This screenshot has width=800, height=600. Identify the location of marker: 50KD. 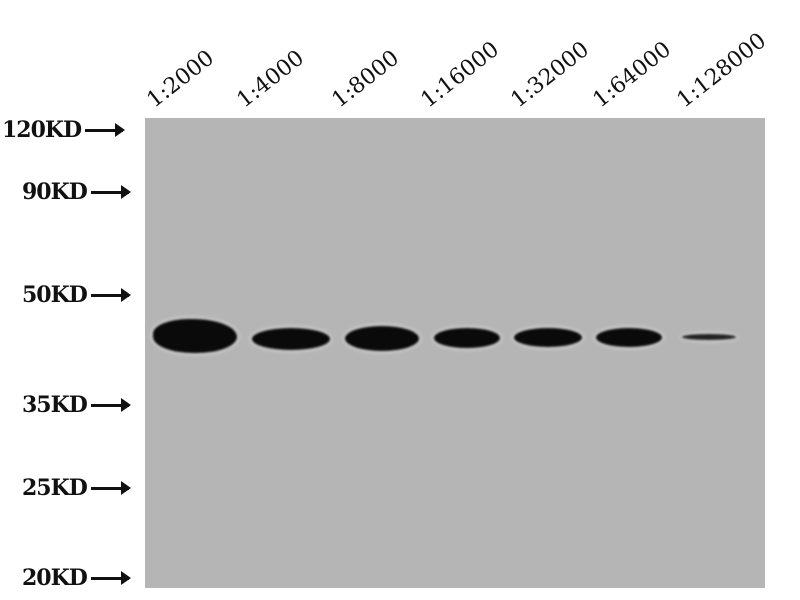
(76, 295).